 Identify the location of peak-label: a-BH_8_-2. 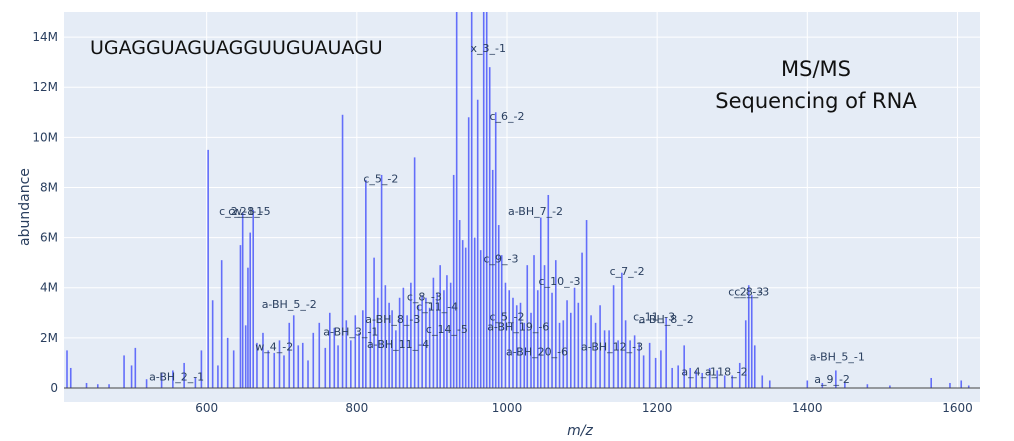
(666, 319).